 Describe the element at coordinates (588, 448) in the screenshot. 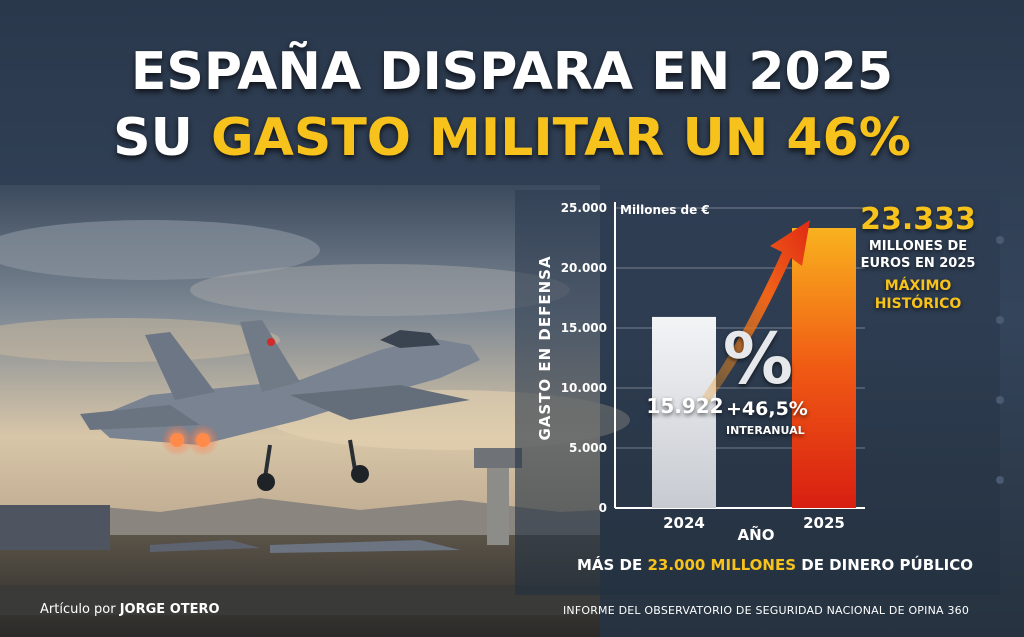

I see `y-tick-label: 5.000` at that location.